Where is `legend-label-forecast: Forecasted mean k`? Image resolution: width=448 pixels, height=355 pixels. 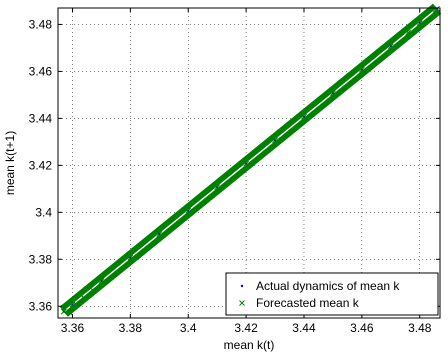
legend-label-forecast: Forecasted mean k is located at coordinates (308, 303).